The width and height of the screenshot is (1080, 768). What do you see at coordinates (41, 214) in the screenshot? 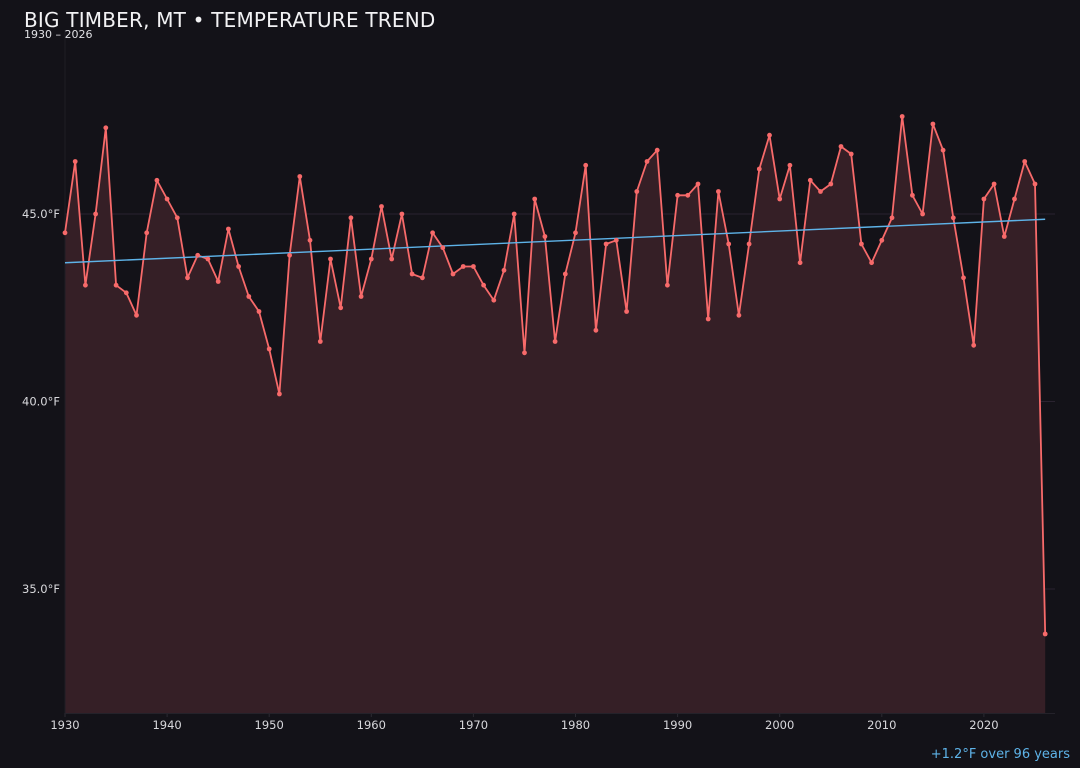
I see `y-tick-label: 45.0°F` at bounding box center [41, 214].